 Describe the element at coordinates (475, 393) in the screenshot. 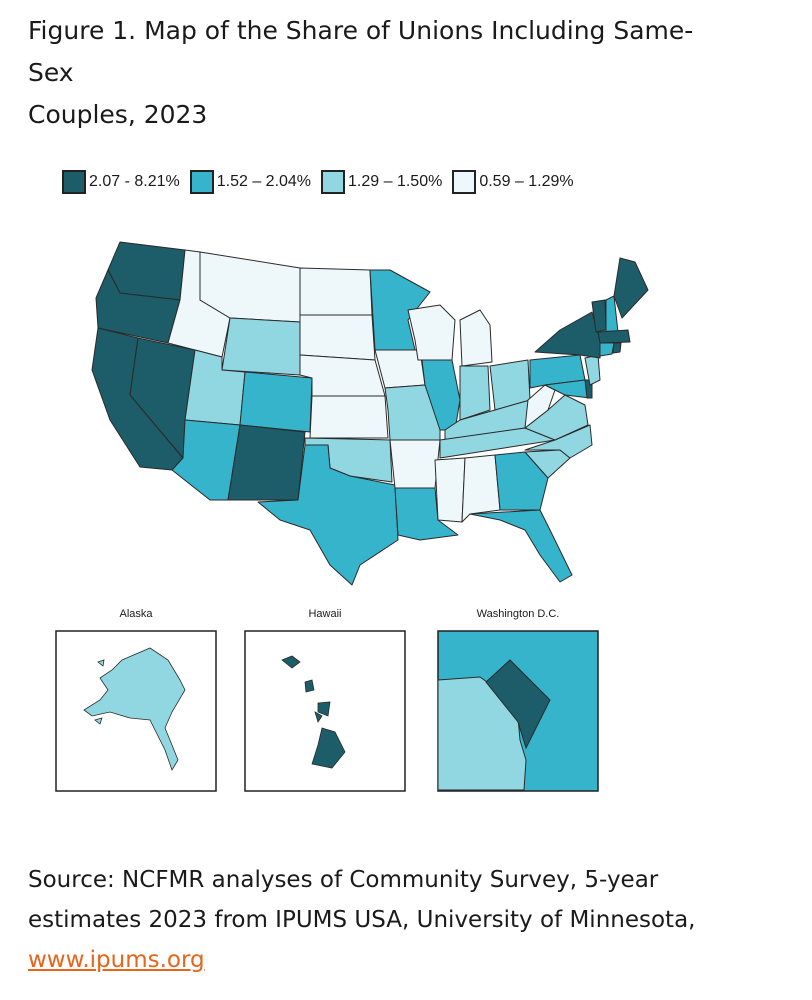

I see `state-indiana` at that location.